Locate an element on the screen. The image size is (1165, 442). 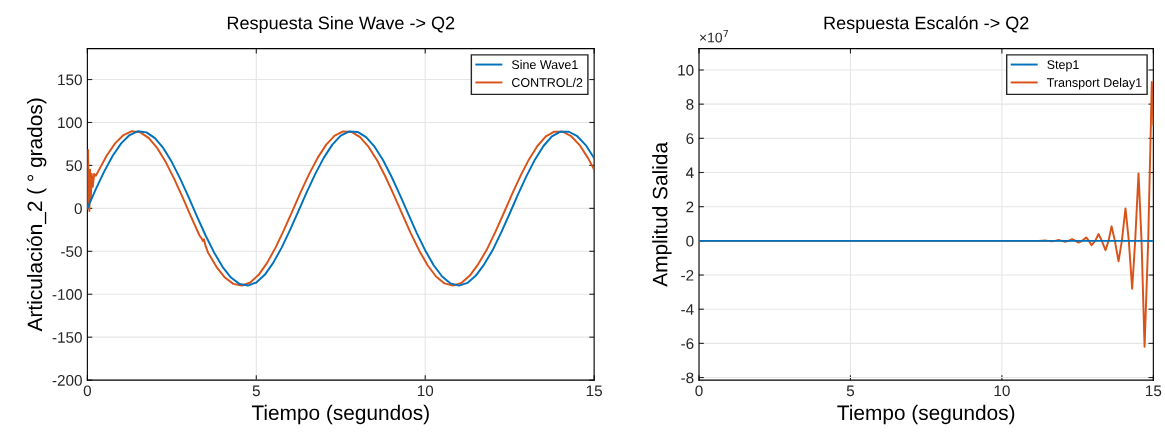
chart-title: Respuesta Sine Wave -> Q2 is located at coordinates (341, 24).